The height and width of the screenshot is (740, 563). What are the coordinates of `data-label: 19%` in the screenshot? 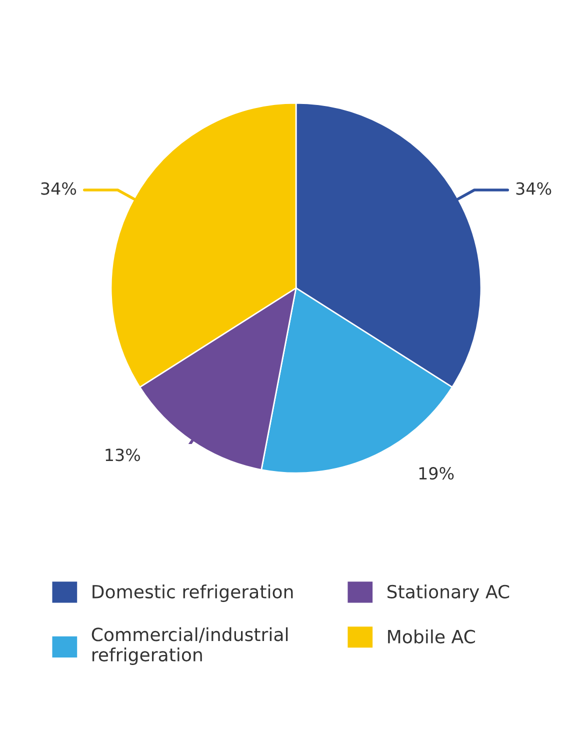 It's located at (436, 473).